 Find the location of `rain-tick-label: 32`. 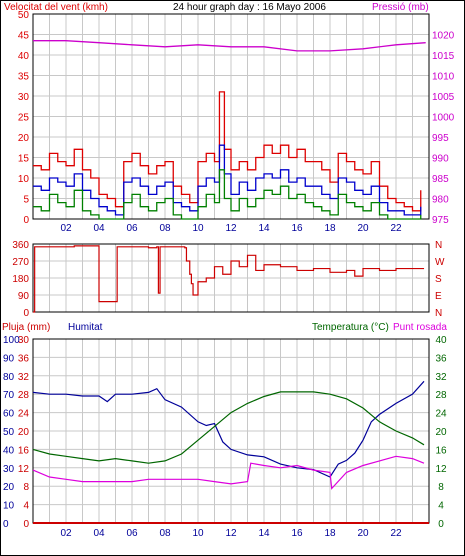

rain-tick-label: 32 is located at coordinates (24, 377).